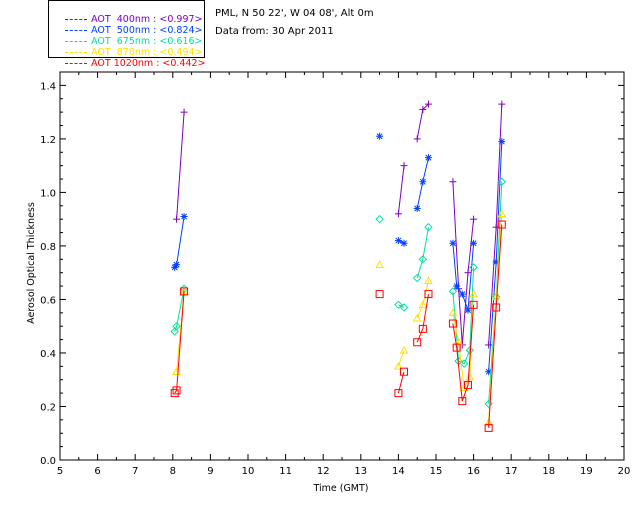 Image resolution: width=640 pixels, height=512 pixels. I want to click on x-tick-label: 17, so click(511, 471).